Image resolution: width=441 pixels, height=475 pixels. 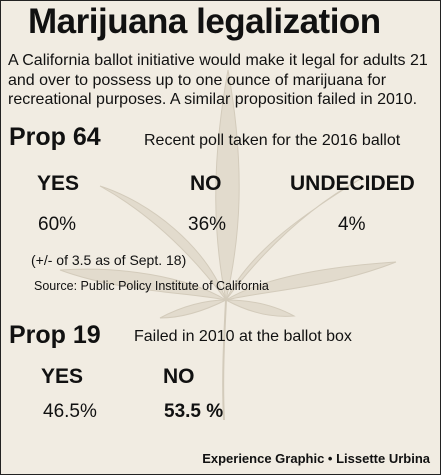 What do you see at coordinates (62, 376) in the screenshot?
I see `prop19-header-yes: YES` at bounding box center [62, 376].